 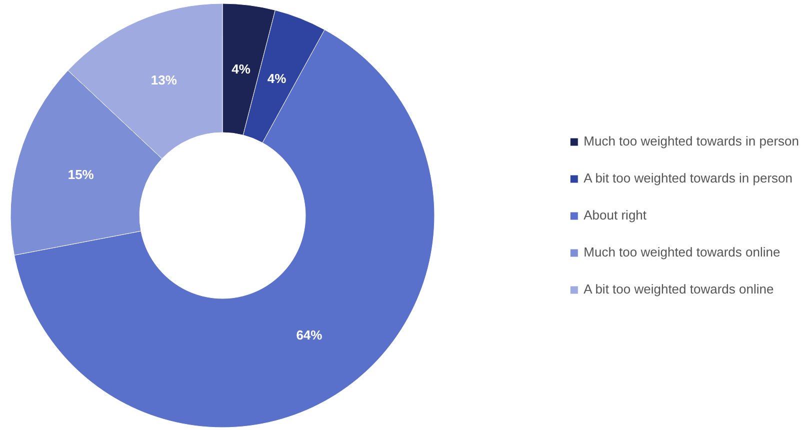 What do you see at coordinates (81, 174) in the screenshot?
I see `data-label: 15%` at bounding box center [81, 174].